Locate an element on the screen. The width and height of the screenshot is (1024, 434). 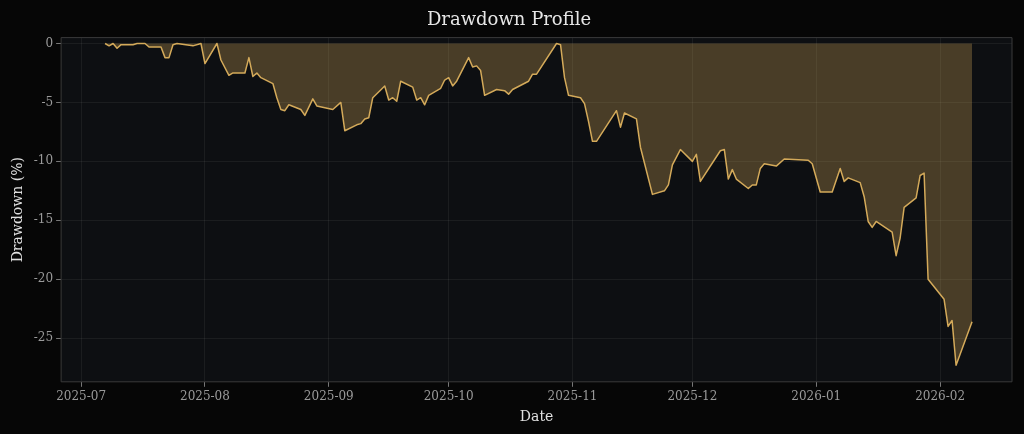
x-tick-label: 2025-11 is located at coordinates (572, 396).